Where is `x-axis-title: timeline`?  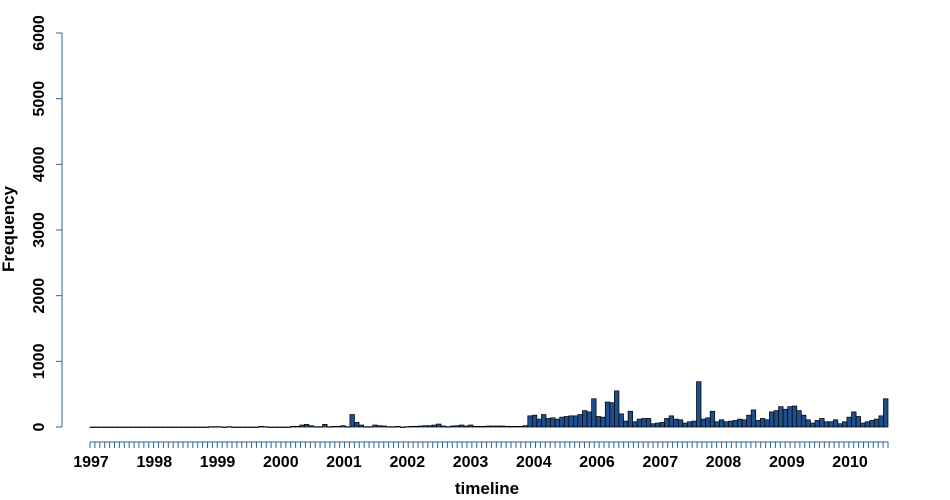 x-axis-title: timeline is located at coordinates (487, 488).